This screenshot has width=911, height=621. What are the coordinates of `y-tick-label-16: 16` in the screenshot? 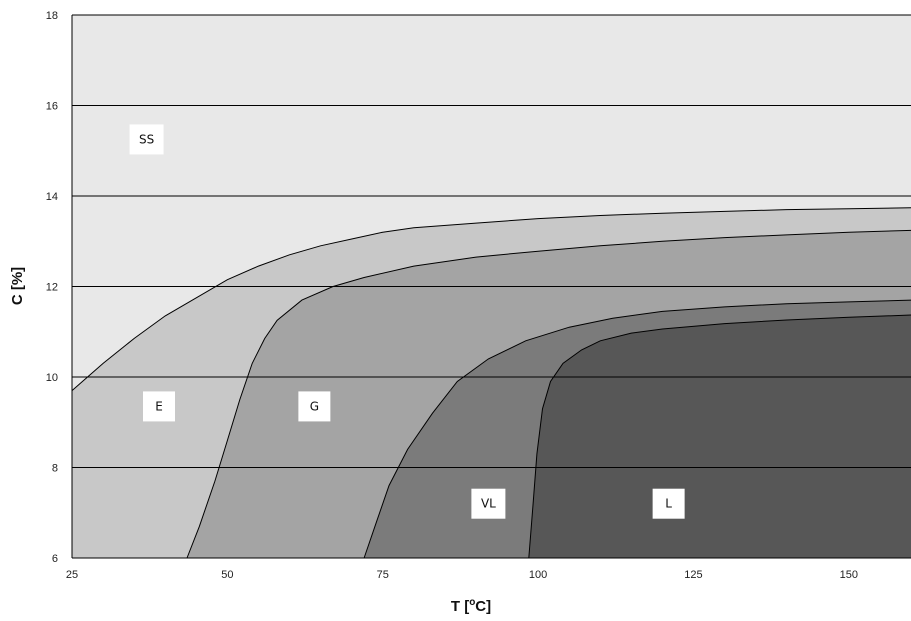 It's located at (52, 107).